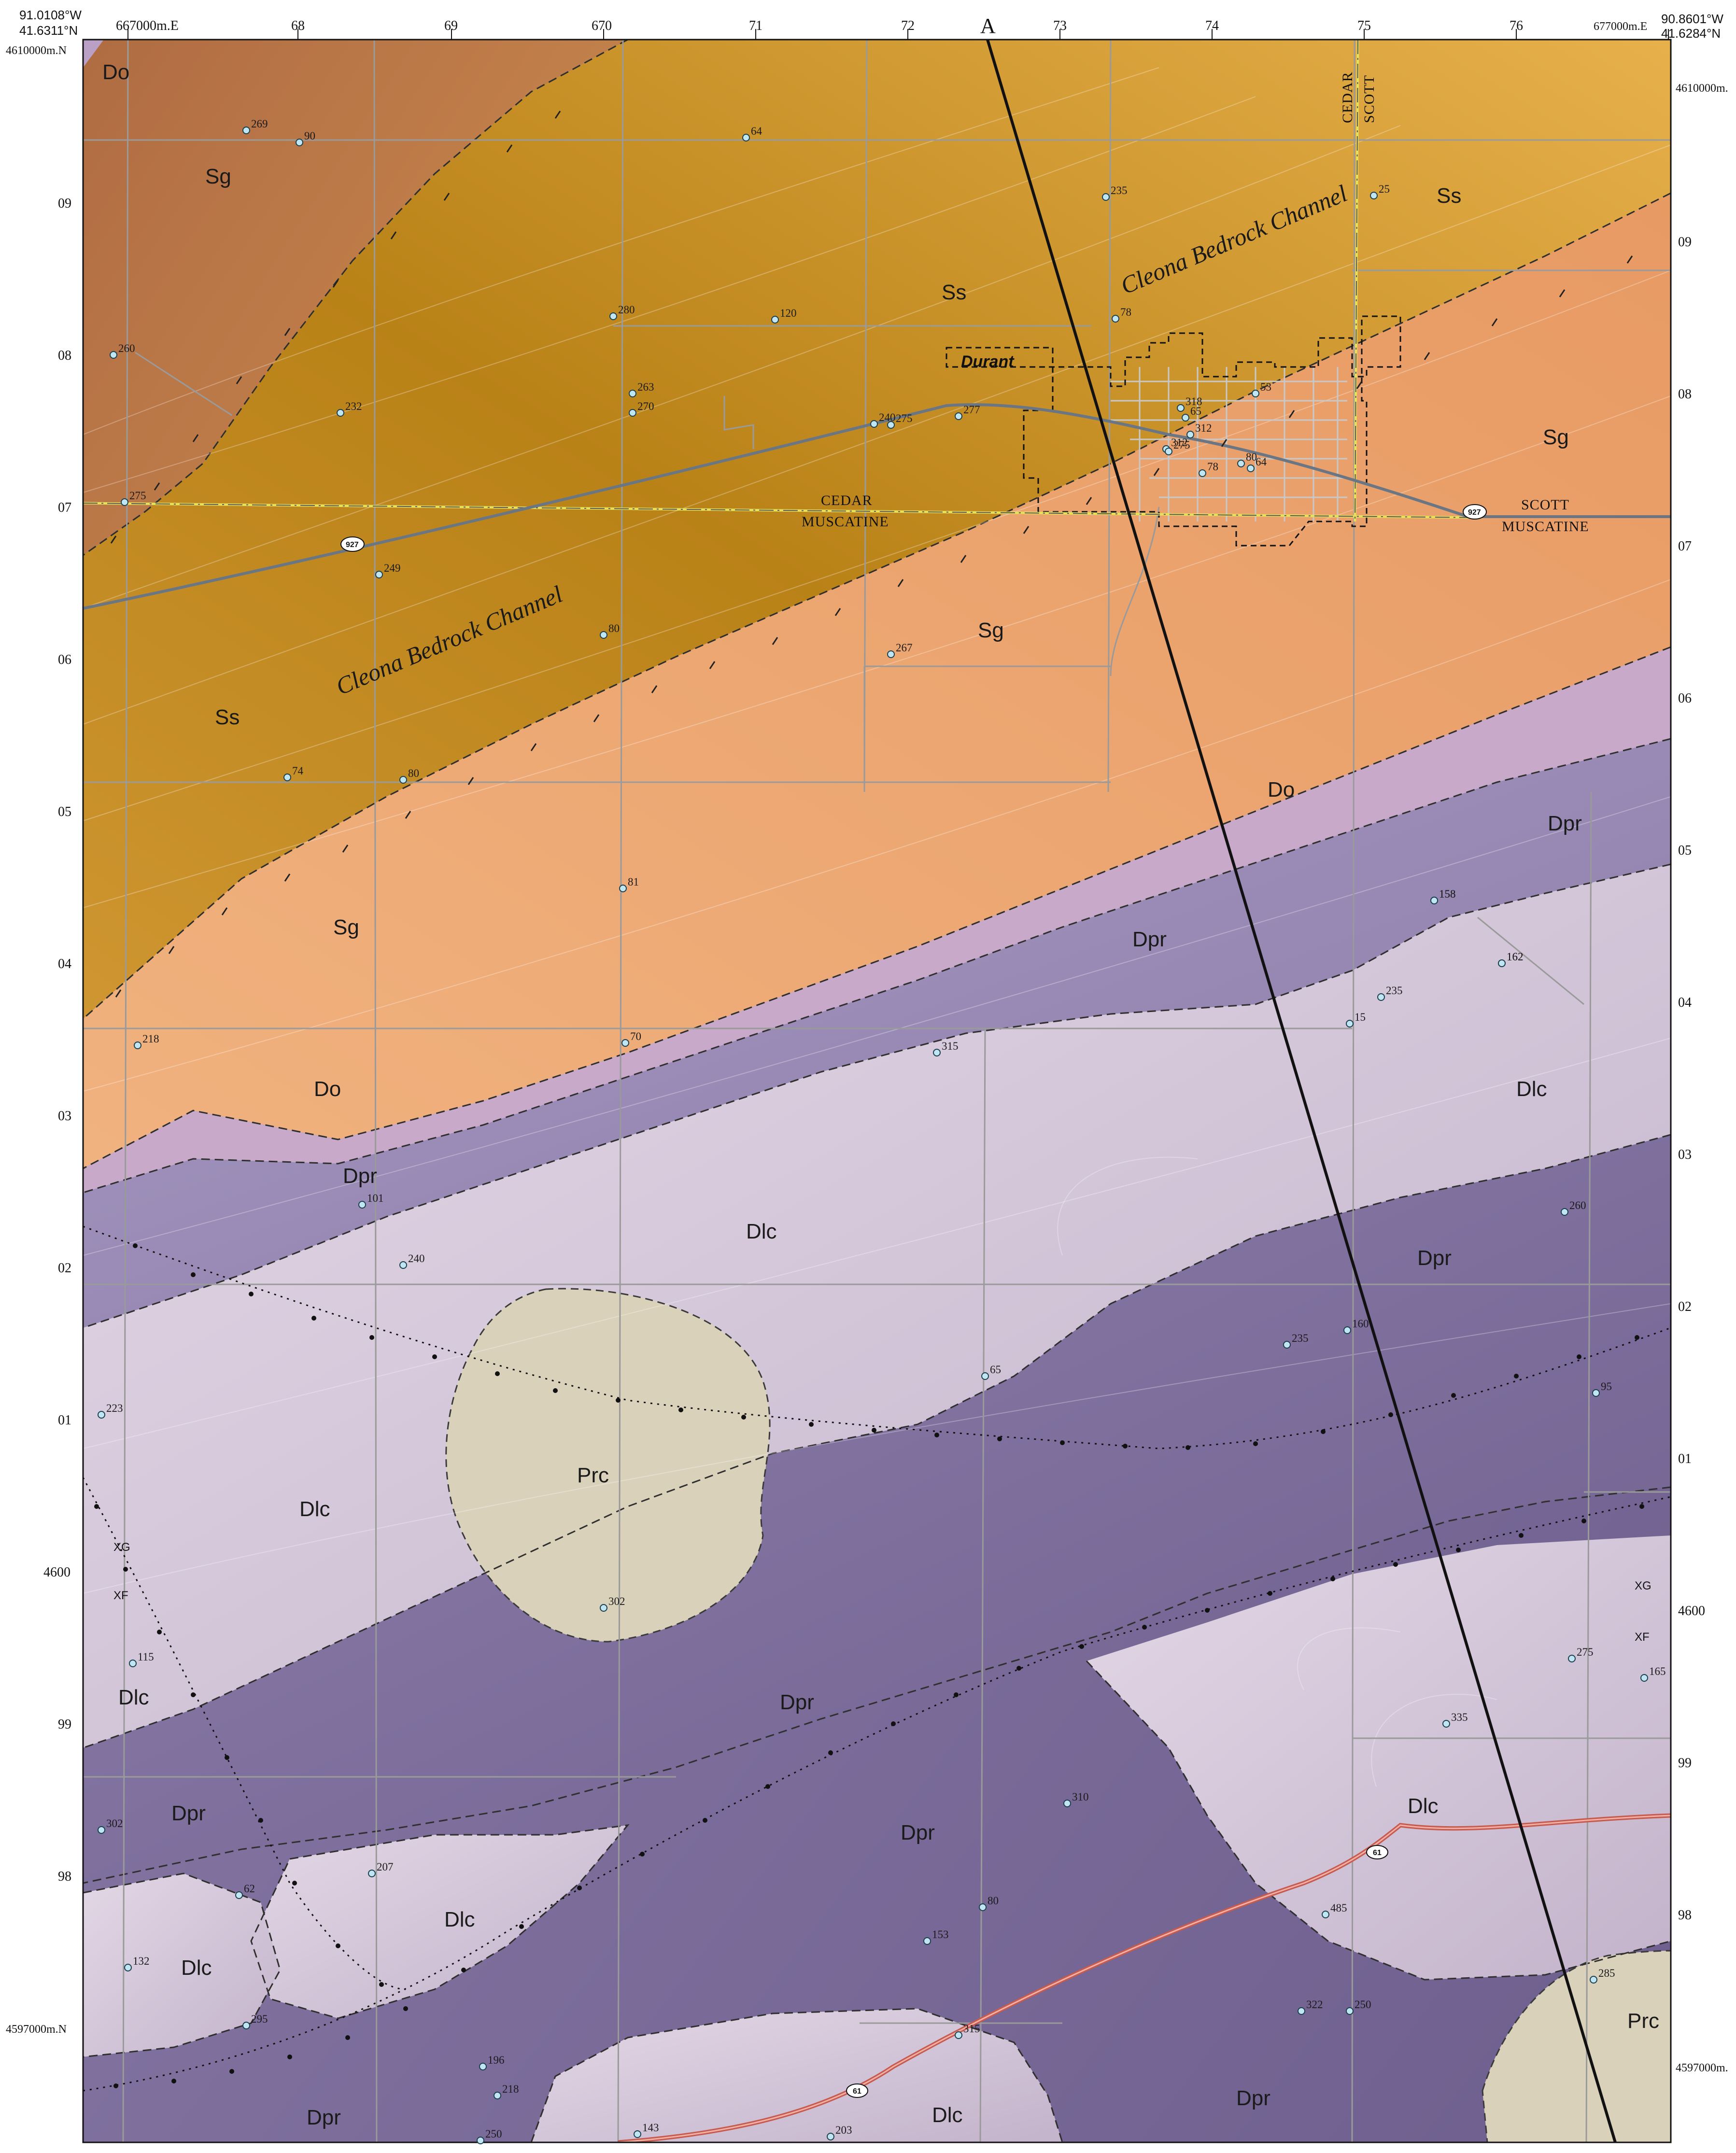 The image size is (1736, 2153). What do you see at coordinates (134, 498) in the screenshot?
I see `well-point: 275` at bounding box center [134, 498].